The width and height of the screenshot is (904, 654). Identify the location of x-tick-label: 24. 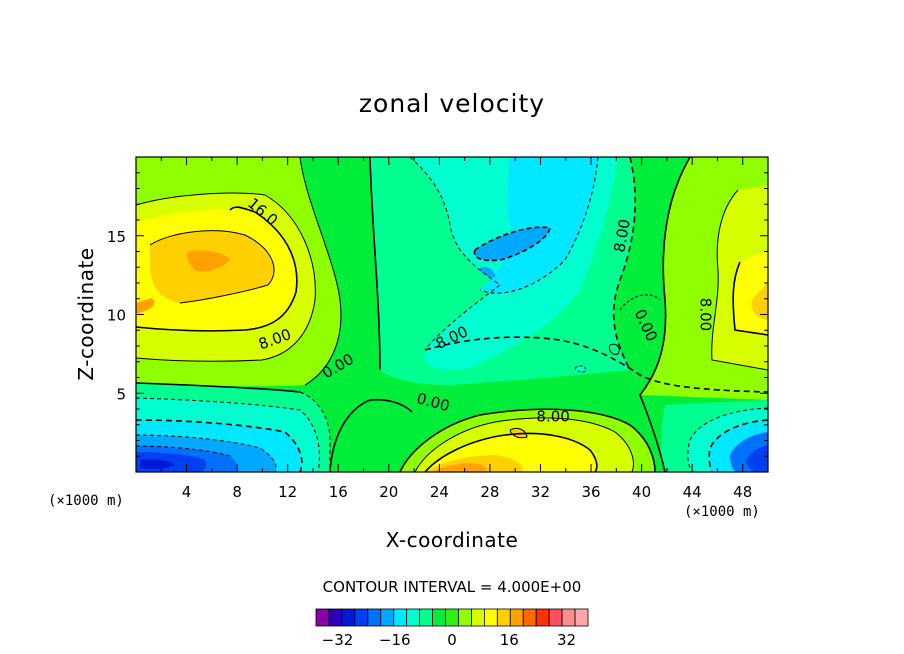
(439, 492).